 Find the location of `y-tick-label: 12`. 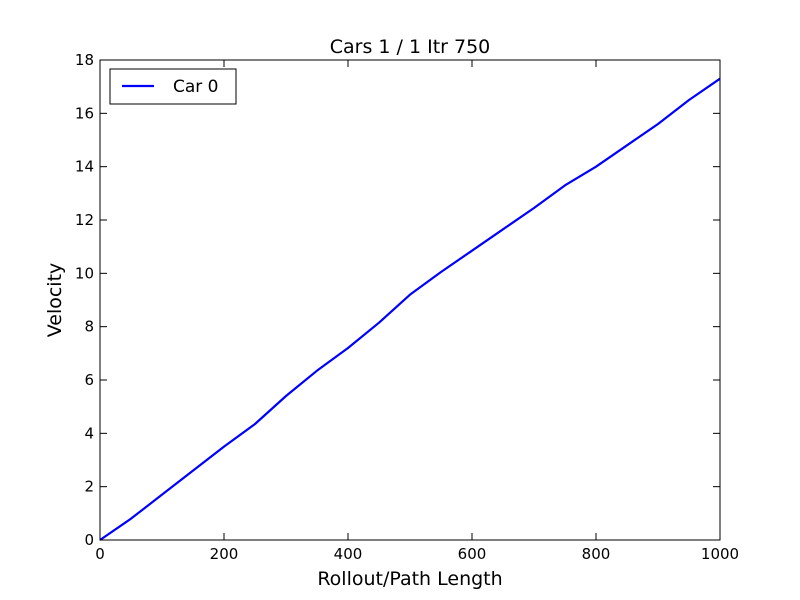

y-tick-label: 12 is located at coordinates (84, 220).